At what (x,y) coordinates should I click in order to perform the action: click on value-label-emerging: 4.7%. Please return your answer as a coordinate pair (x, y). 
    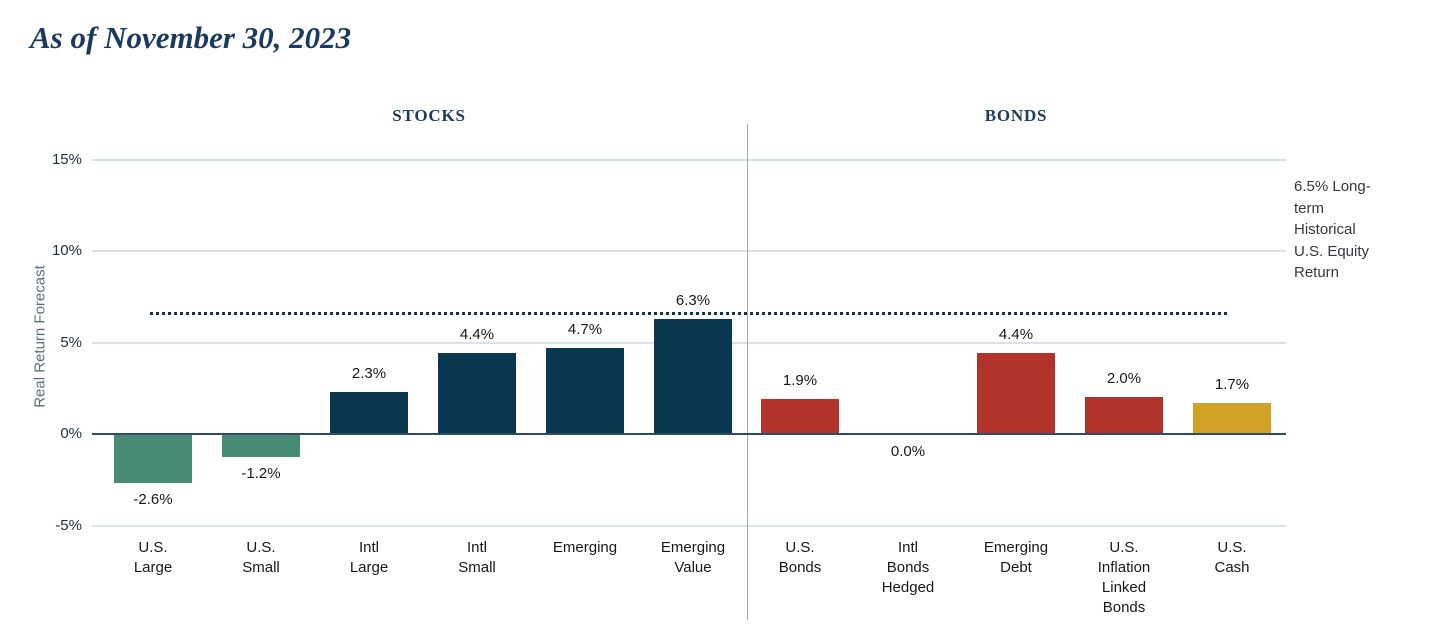
    Looking at the image, I should click on (585, 329).